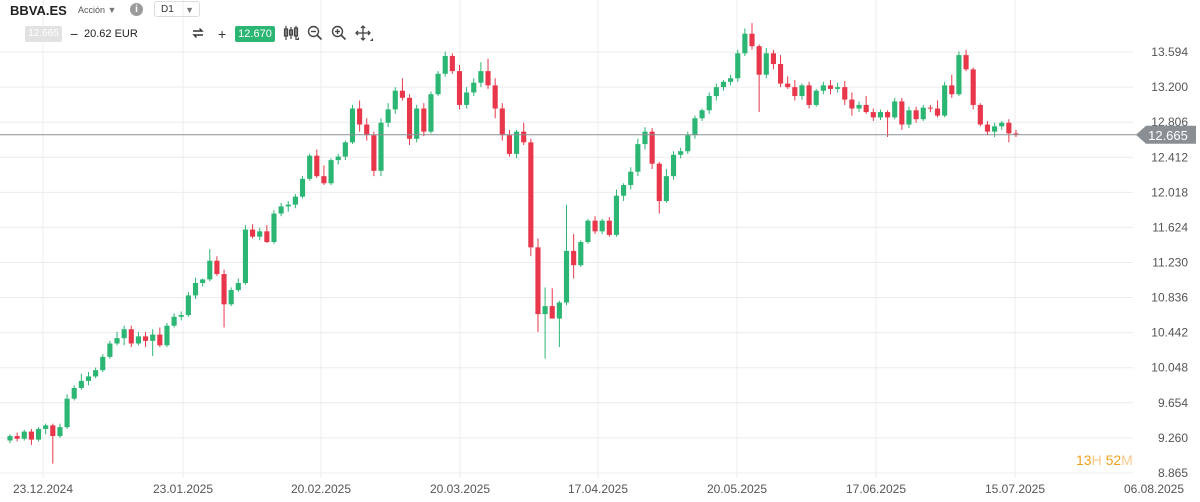 The width and height of the screenshot is (1200, 502). What do you see at coordinates (97, 10) in the screenshot?
I see `instrument-type-label: Acción ▼` at bounding box center [97, 10].